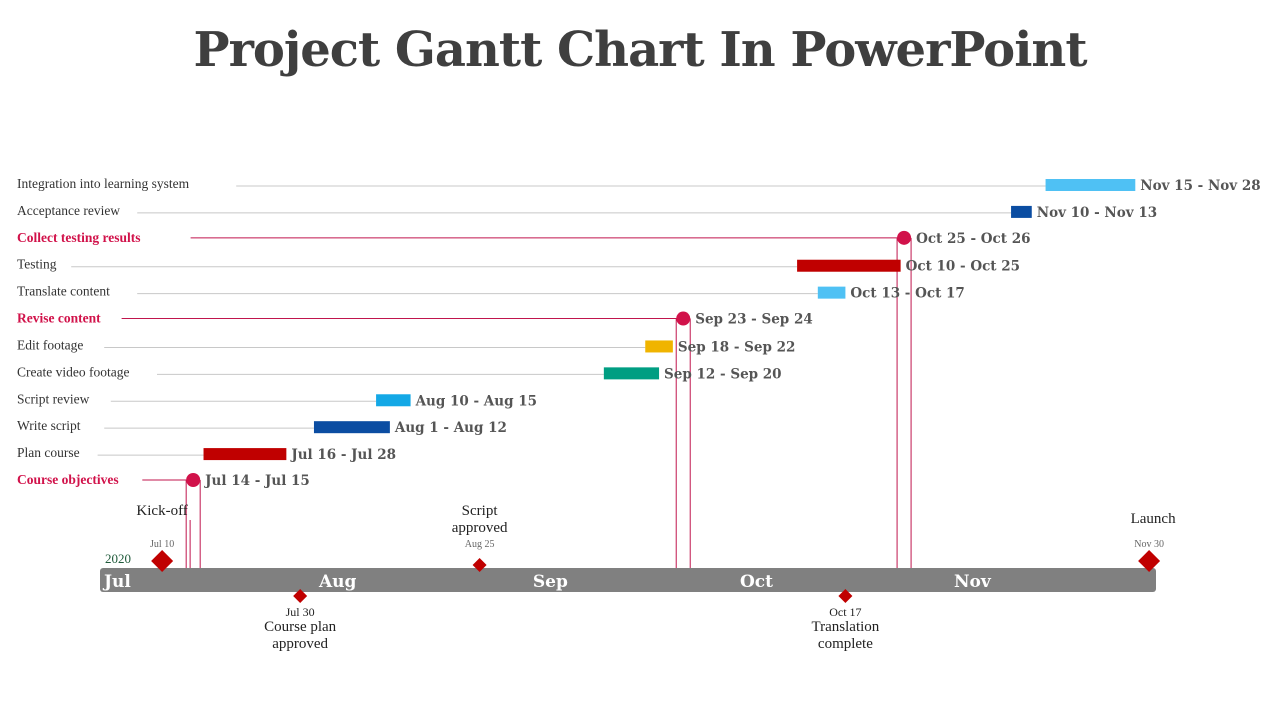 Image resolution: width=1280 pixels, height=720 pixels. Describe the element at coordinates (640, 50) in the screenshot. I see `page-title: Project Gantt Chart In PowerPoint` at that location.